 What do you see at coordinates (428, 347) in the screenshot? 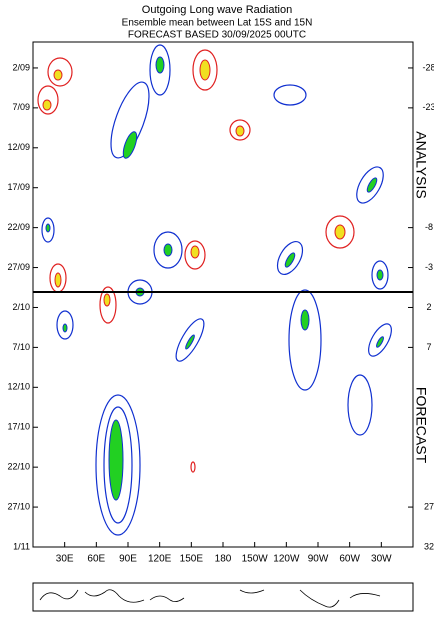
I see `y2-tick-label: 7` at bounding box center [428, 347].